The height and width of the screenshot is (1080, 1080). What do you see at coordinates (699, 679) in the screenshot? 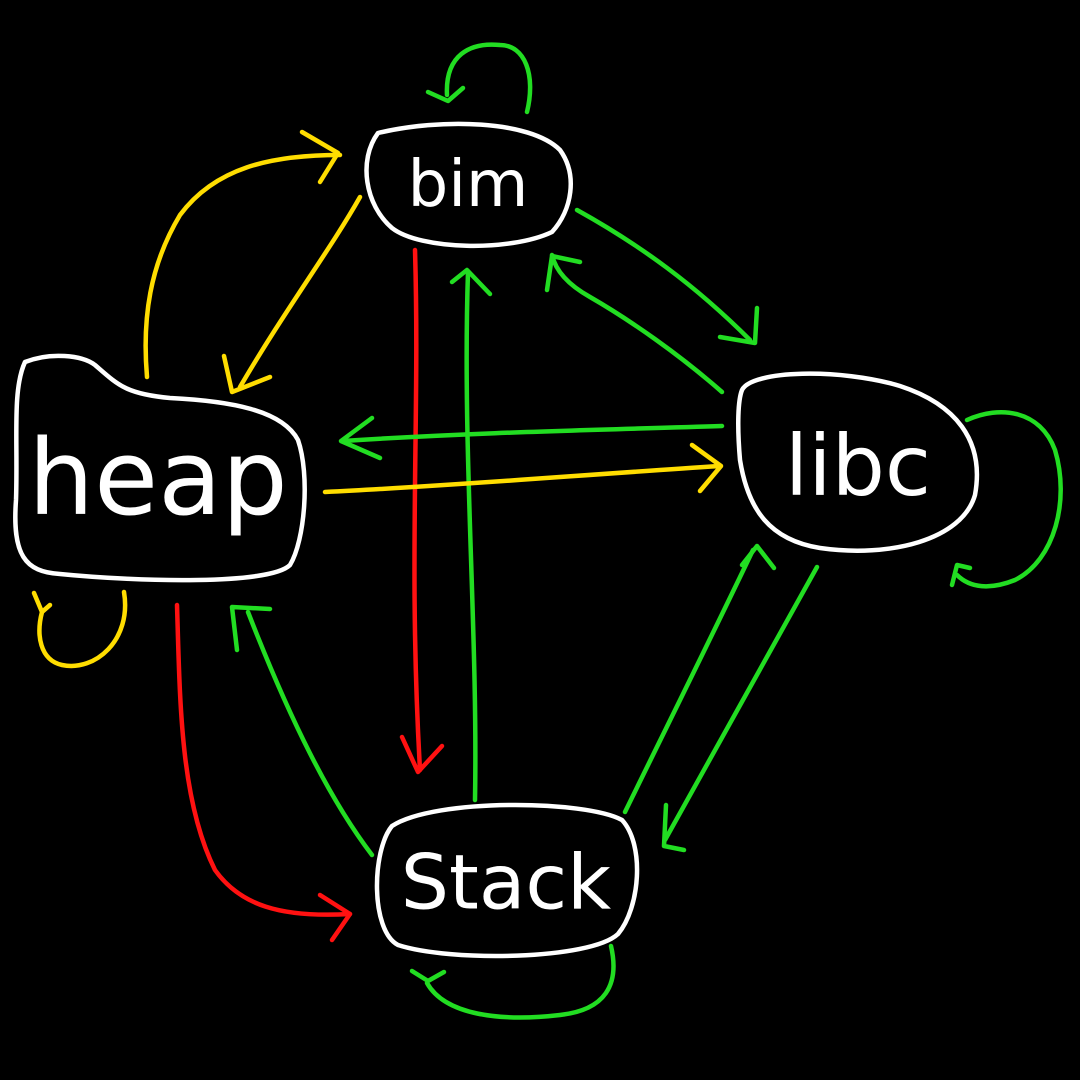
I see `edge-stack-to-libc` at bounding box center [699, 679].